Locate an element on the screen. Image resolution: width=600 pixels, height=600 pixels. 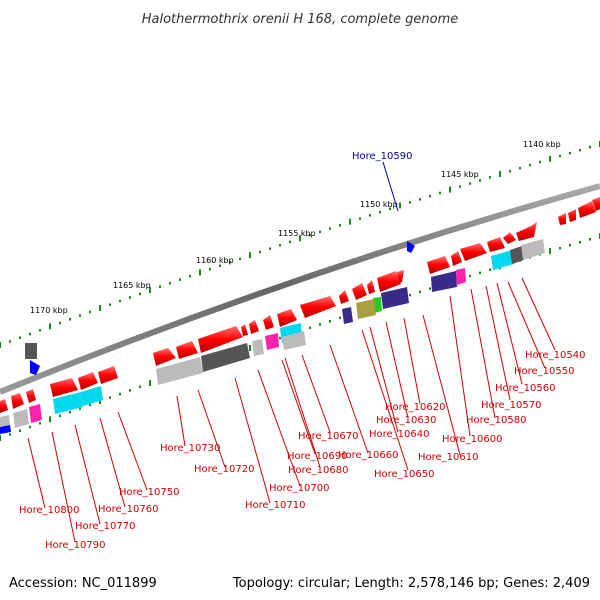
gene-label: Hore_10630 is located at coordinates (406, 420).